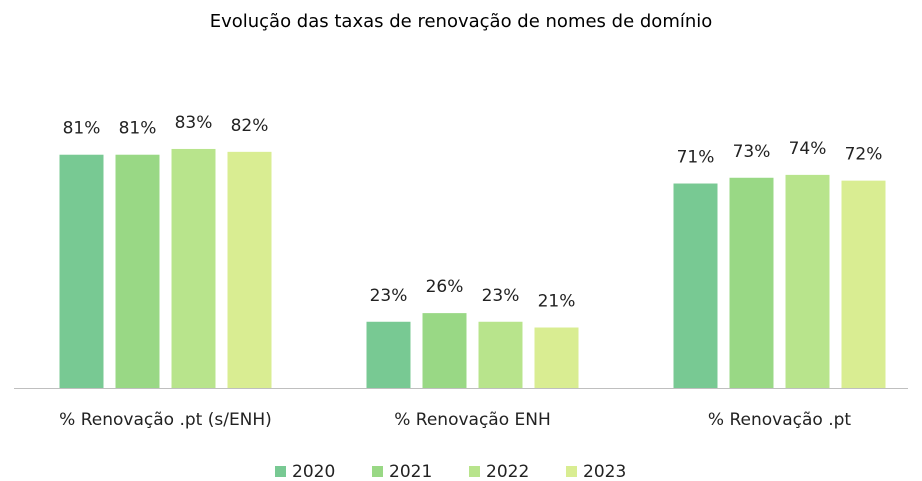 This screenshot has height=481, width=922. I want to click on value-label: 83%, so click(194, 123).